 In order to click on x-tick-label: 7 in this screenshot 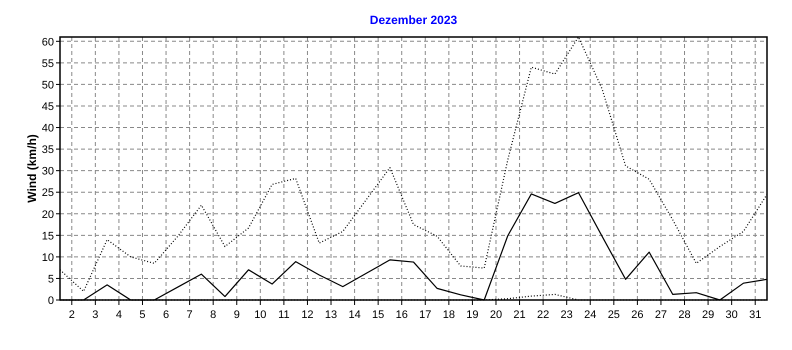, I will do `click(189, 315)`.